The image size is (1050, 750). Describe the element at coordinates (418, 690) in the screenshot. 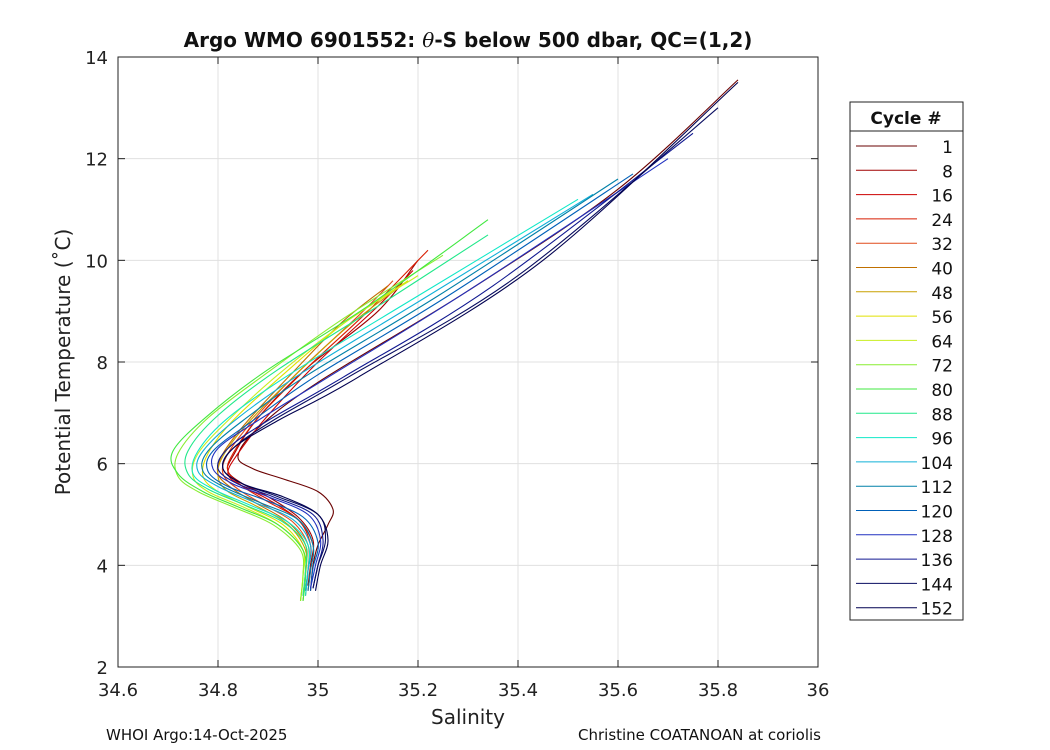

I see `x-tick-label: 35.2` at that location.